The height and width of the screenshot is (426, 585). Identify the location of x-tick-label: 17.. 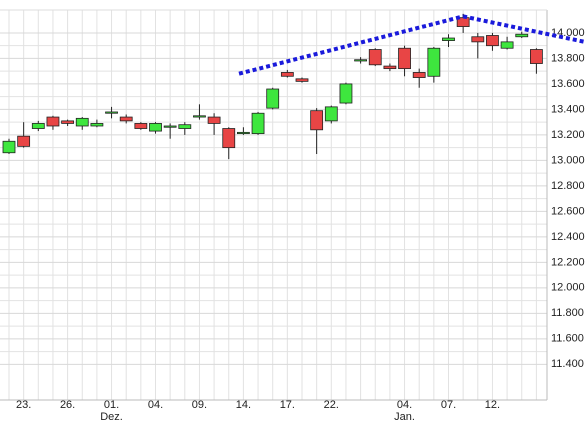
(287, 405).